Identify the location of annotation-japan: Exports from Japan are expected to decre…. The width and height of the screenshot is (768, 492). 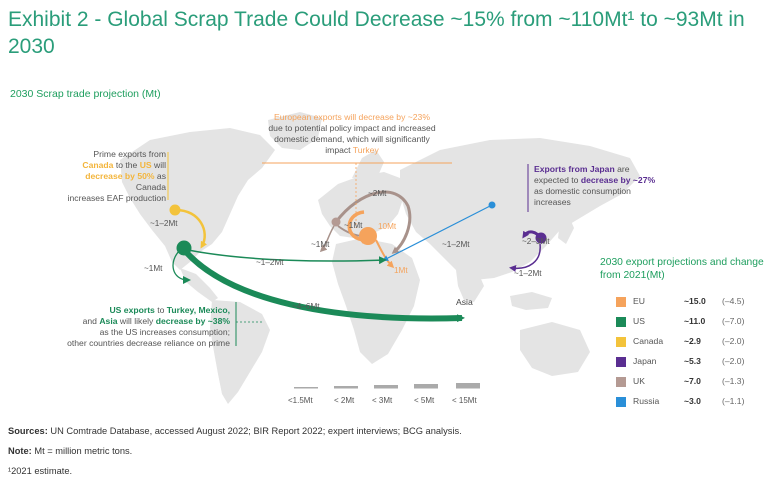
(595, 185).